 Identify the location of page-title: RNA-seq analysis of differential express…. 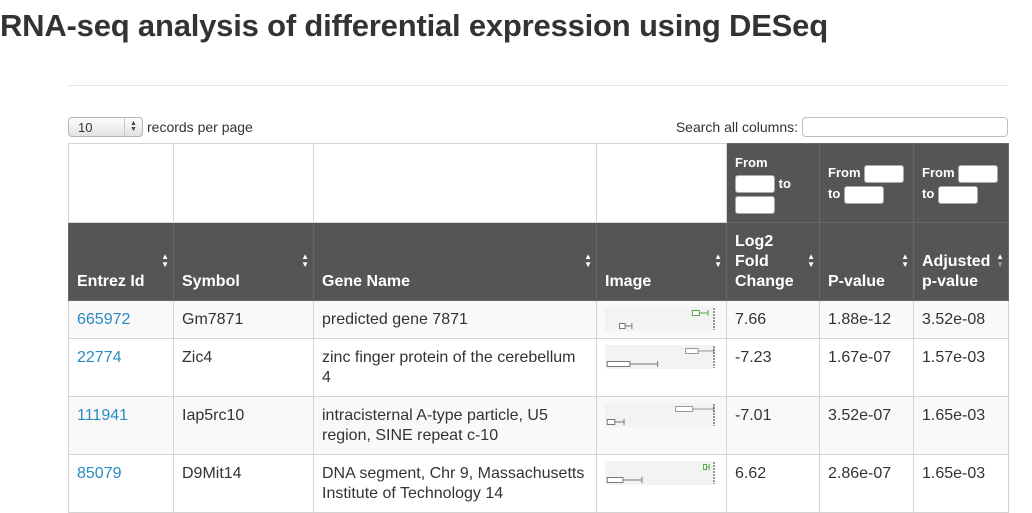
(414, 25).